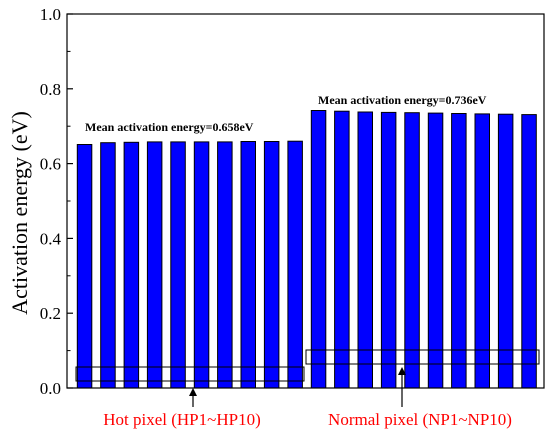 The width and height of the screenshot is (550, 437). I want to click on y-tick-label-0: 0.0, so click(50, 388).